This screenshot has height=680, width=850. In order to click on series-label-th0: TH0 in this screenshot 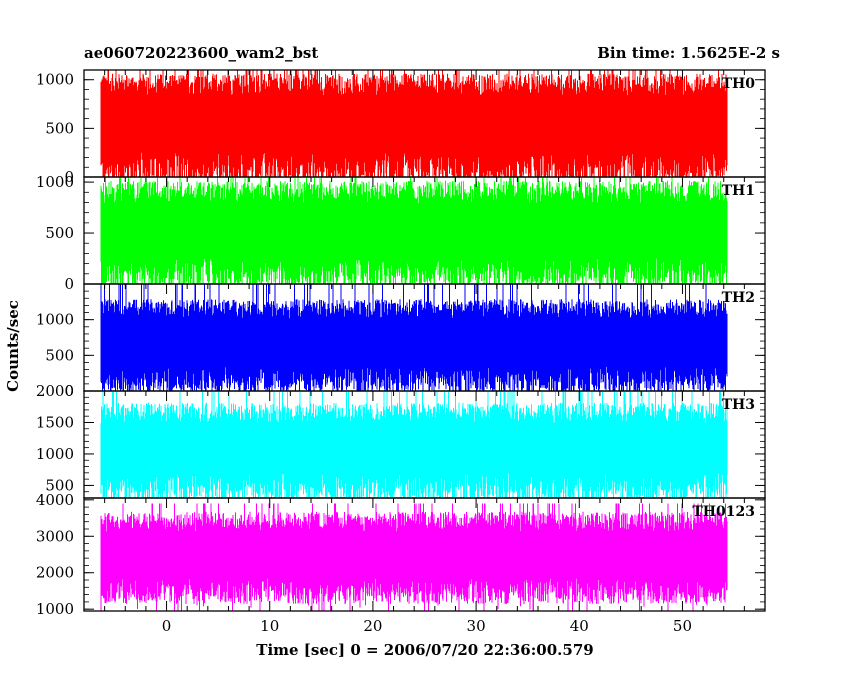, I will do `click(739, 84)`.